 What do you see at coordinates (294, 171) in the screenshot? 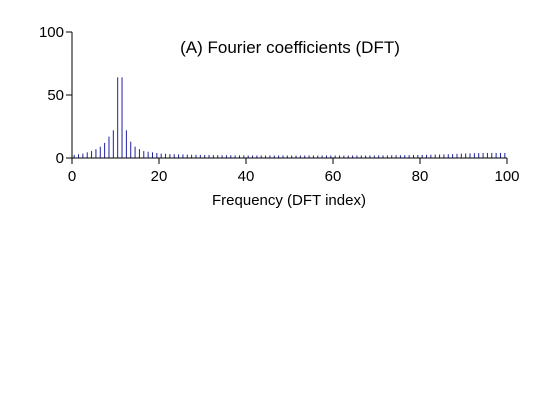
I see `x-axis-ticks: 0 20 40 60 80 100` at bounding box center [294, 171].